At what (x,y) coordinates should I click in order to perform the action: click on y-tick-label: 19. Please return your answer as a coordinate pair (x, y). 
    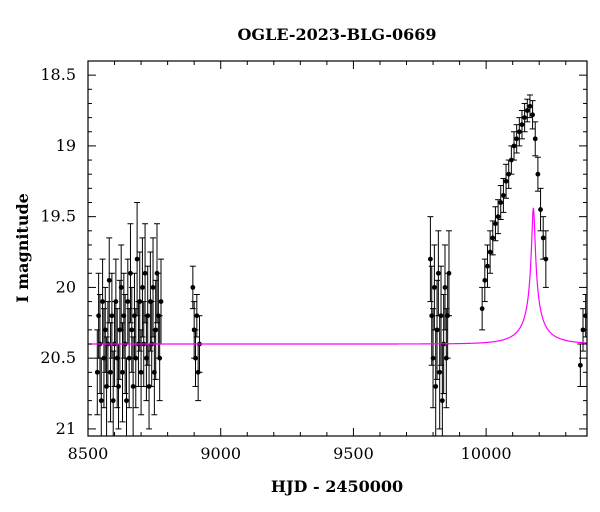
    Looking at the image, I should click on (66, 145).